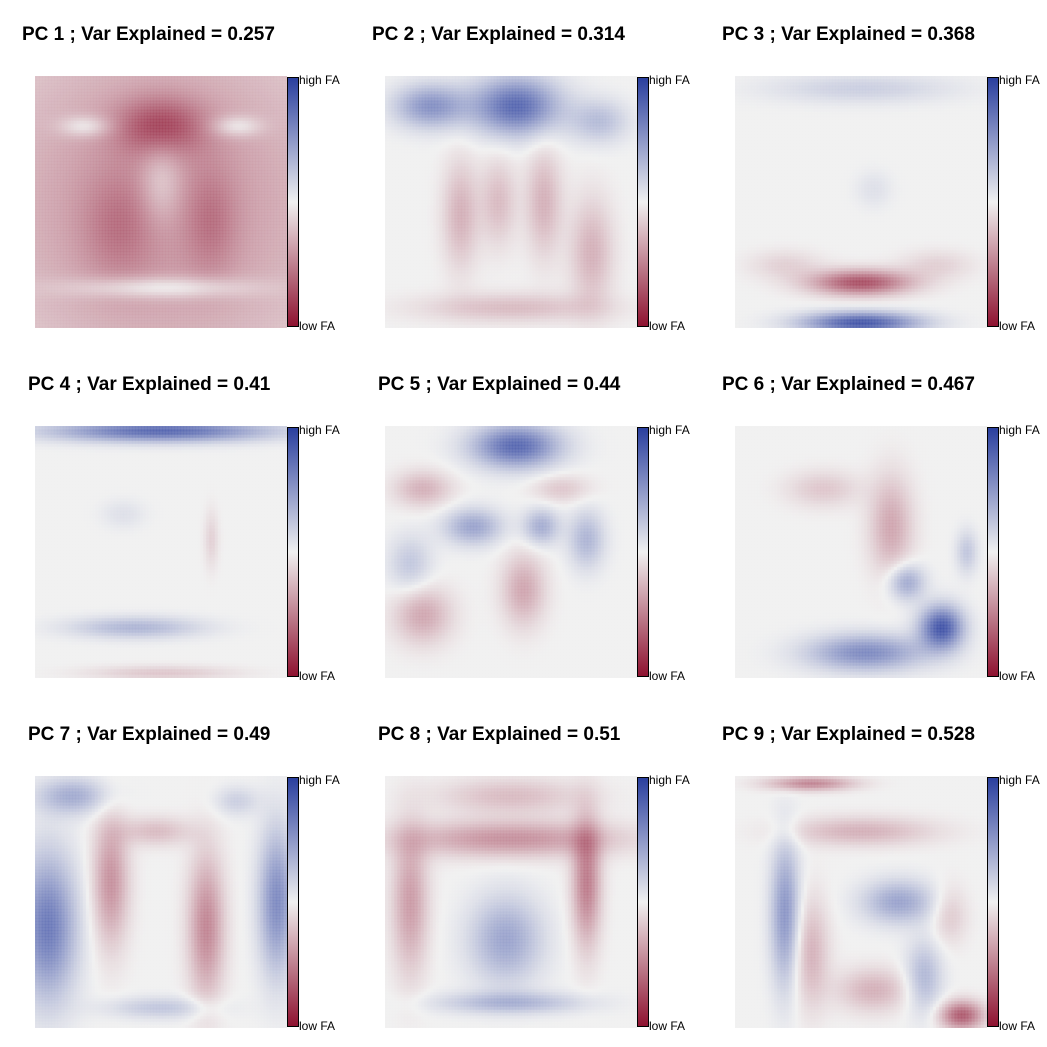 The height and width of the screenshot is (1047, 1047). What do you see at coordinates (148, 34) in the screenshot?
I see `panel-title: PC 1 ; Var Explained = 0.257` at bounding box center [148, 34].